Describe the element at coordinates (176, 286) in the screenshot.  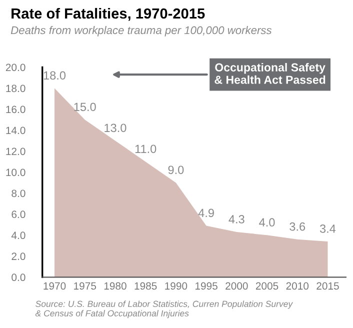
I see `x-tick-label: 1990` at that location.